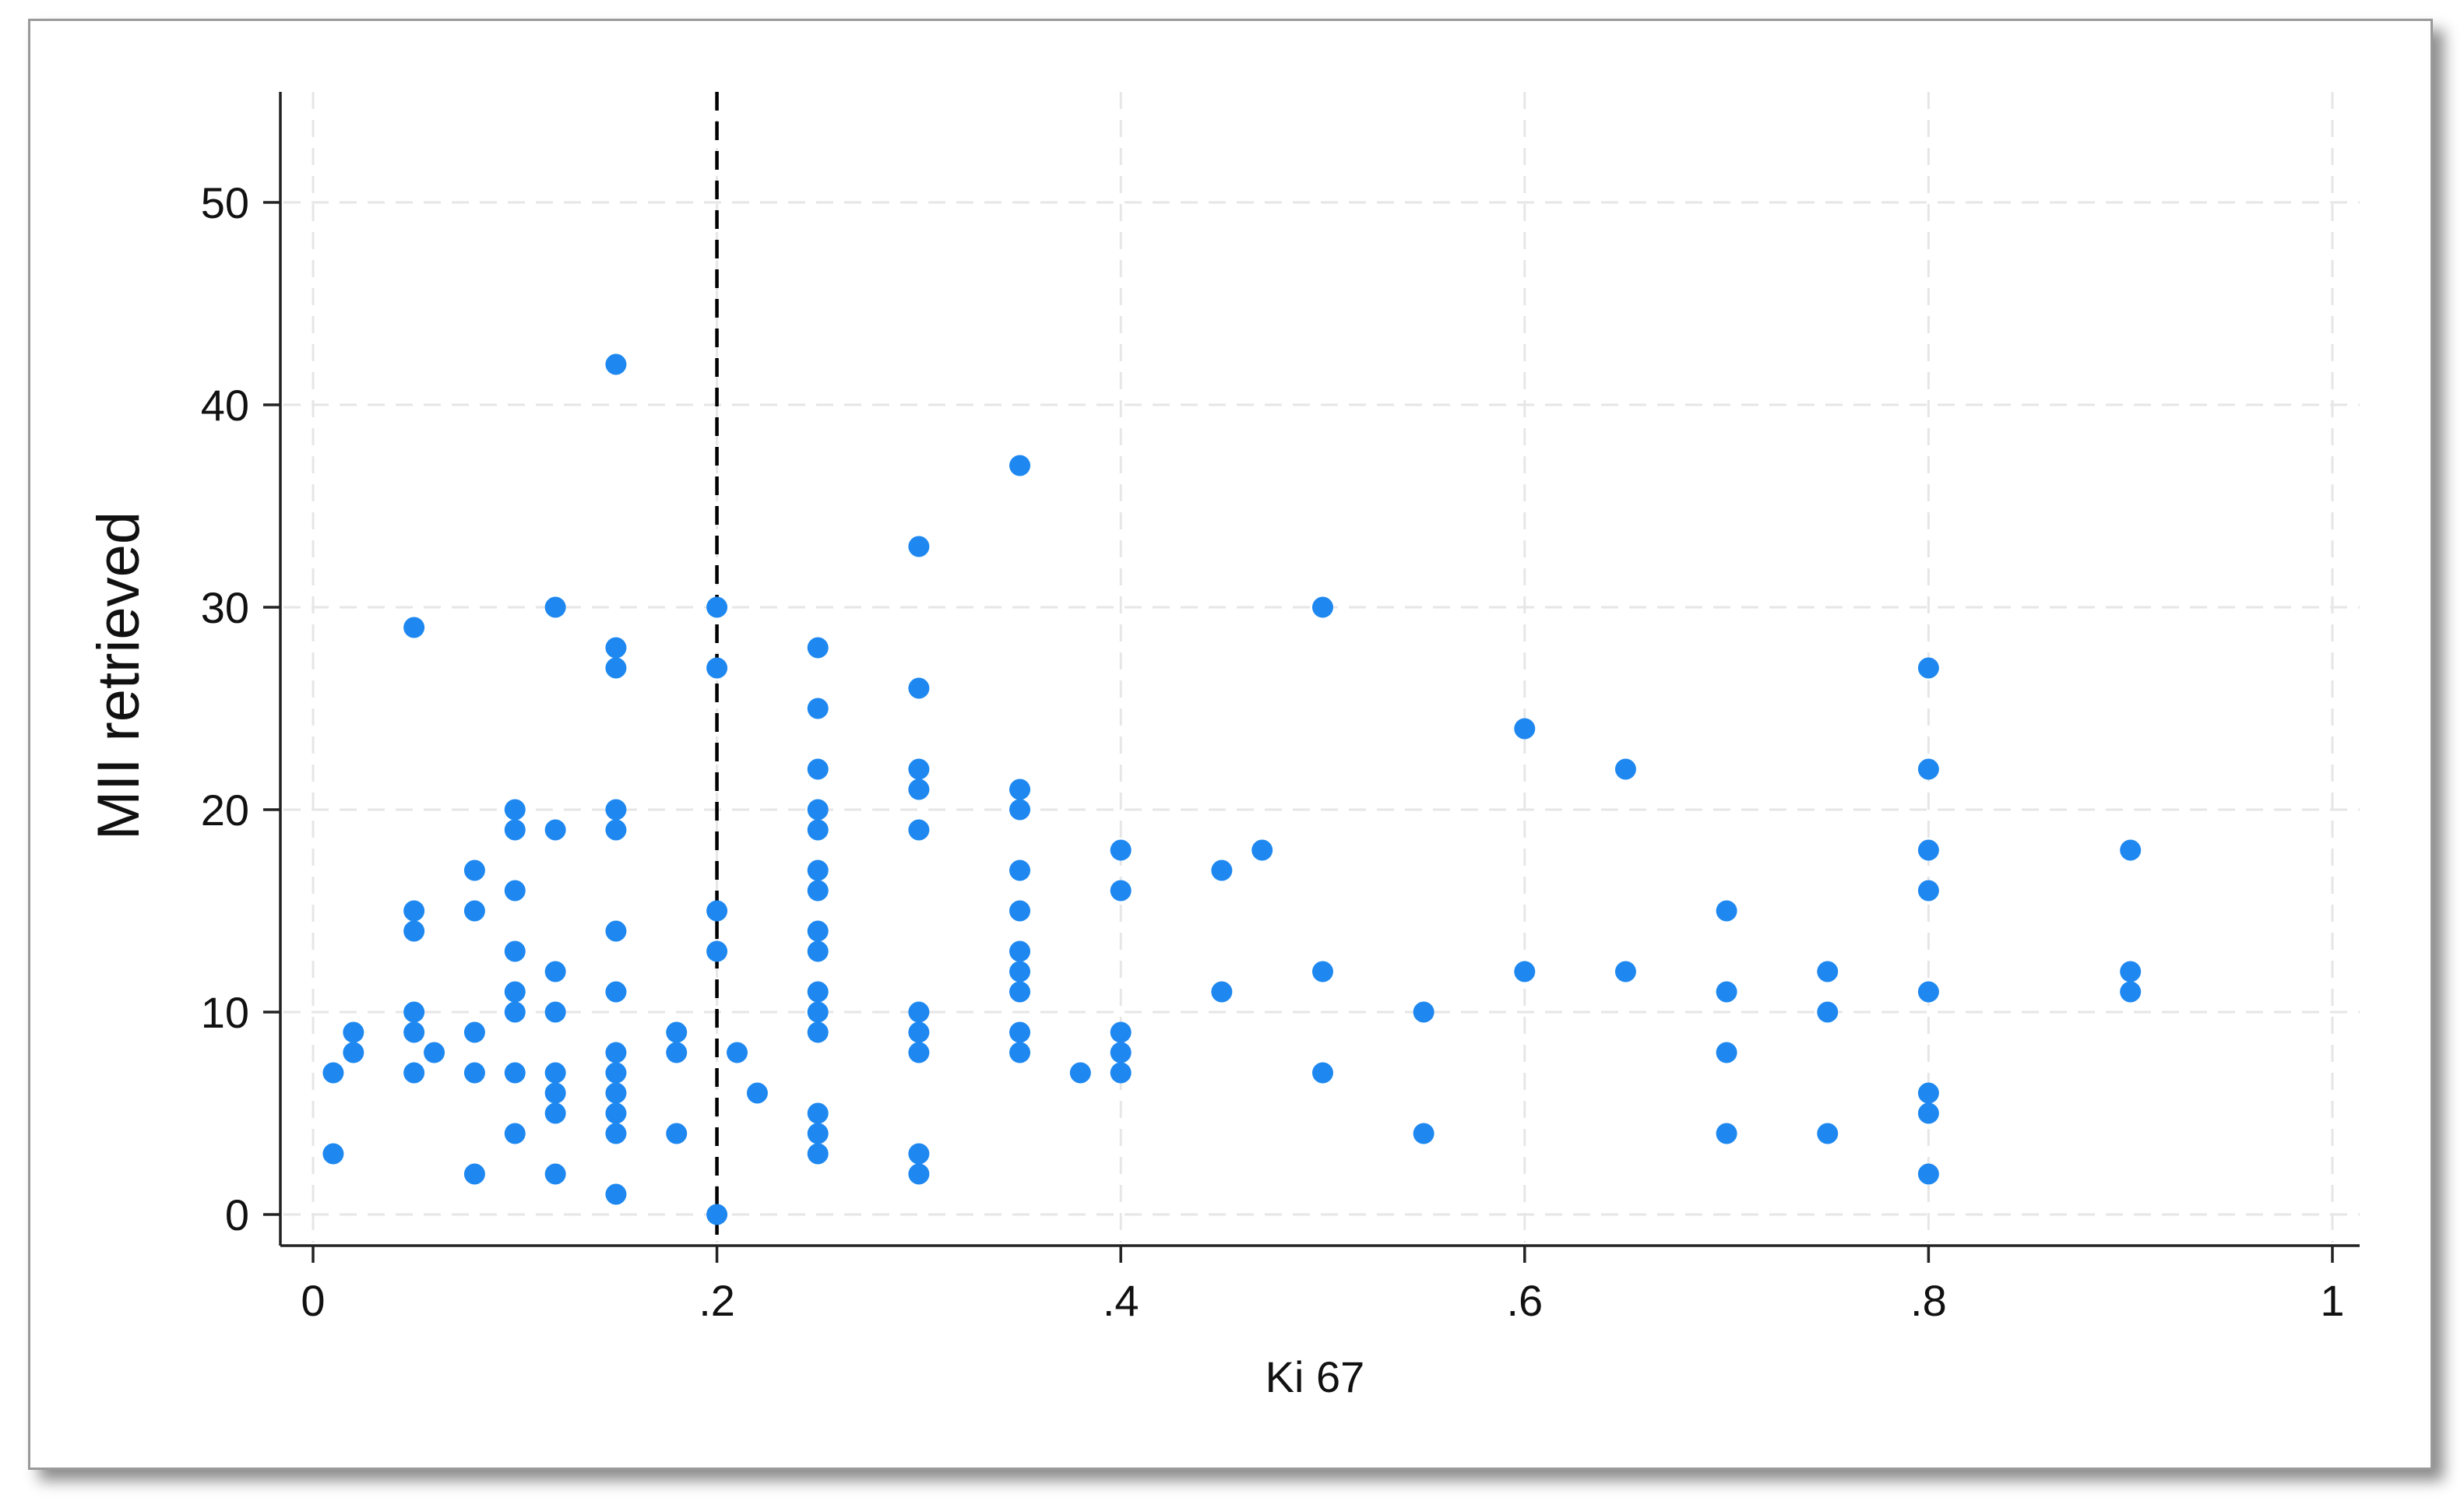 The image size is (2464, 1508). What do you see at coordinates (313, 1300) in the screenshot?
I see `x-tick-label: 0` at bounding box center [313, 1300].